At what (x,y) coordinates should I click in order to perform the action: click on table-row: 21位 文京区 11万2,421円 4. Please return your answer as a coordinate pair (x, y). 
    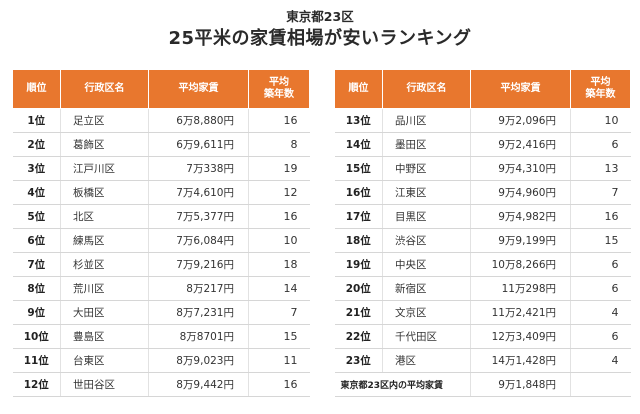
    Looking at the image, I should click on (482, 312).